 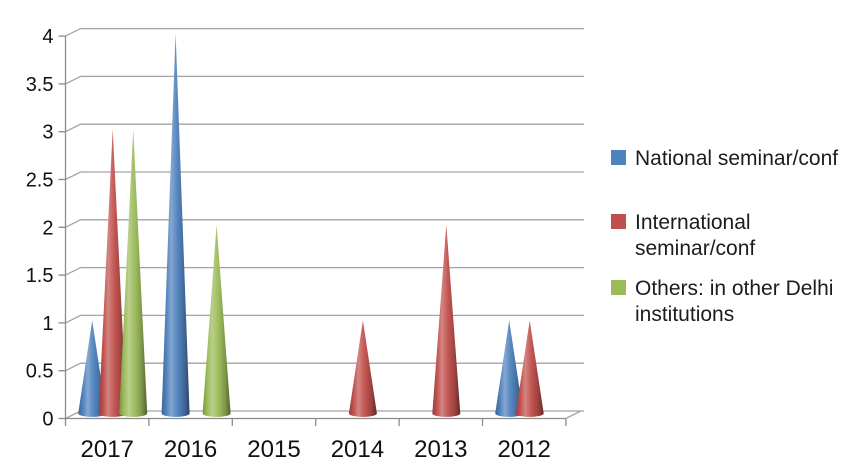 I want to click on legend-label-national: National seminar/conf, so click(x=737, y=158).